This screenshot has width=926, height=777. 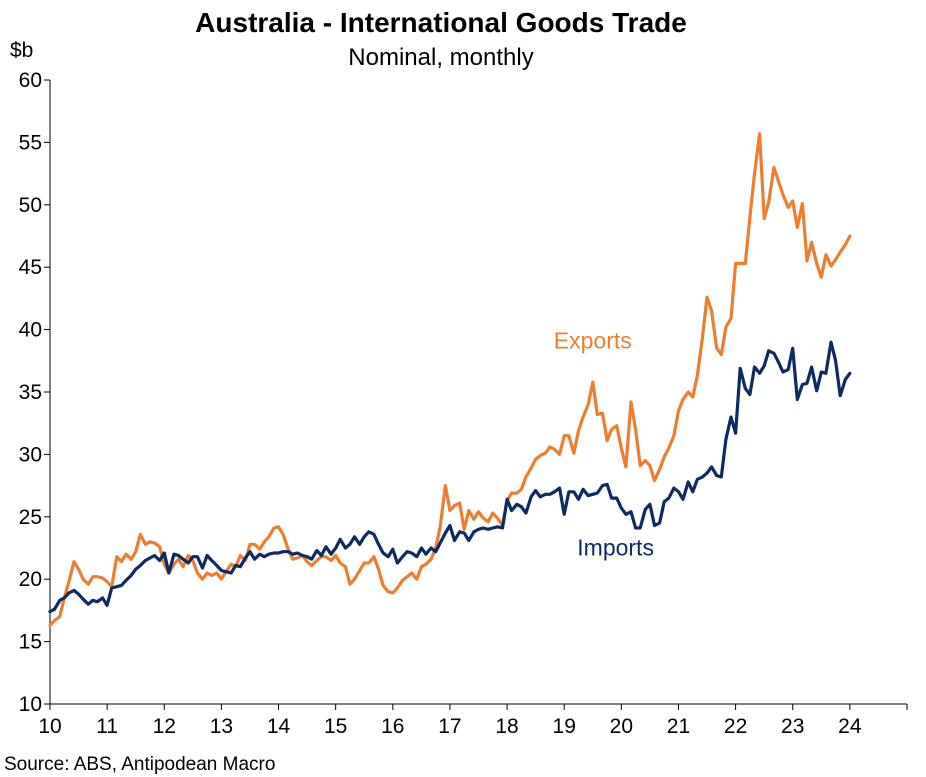 I want to click on y-tick-label: 20, so click(x=30, y=579).